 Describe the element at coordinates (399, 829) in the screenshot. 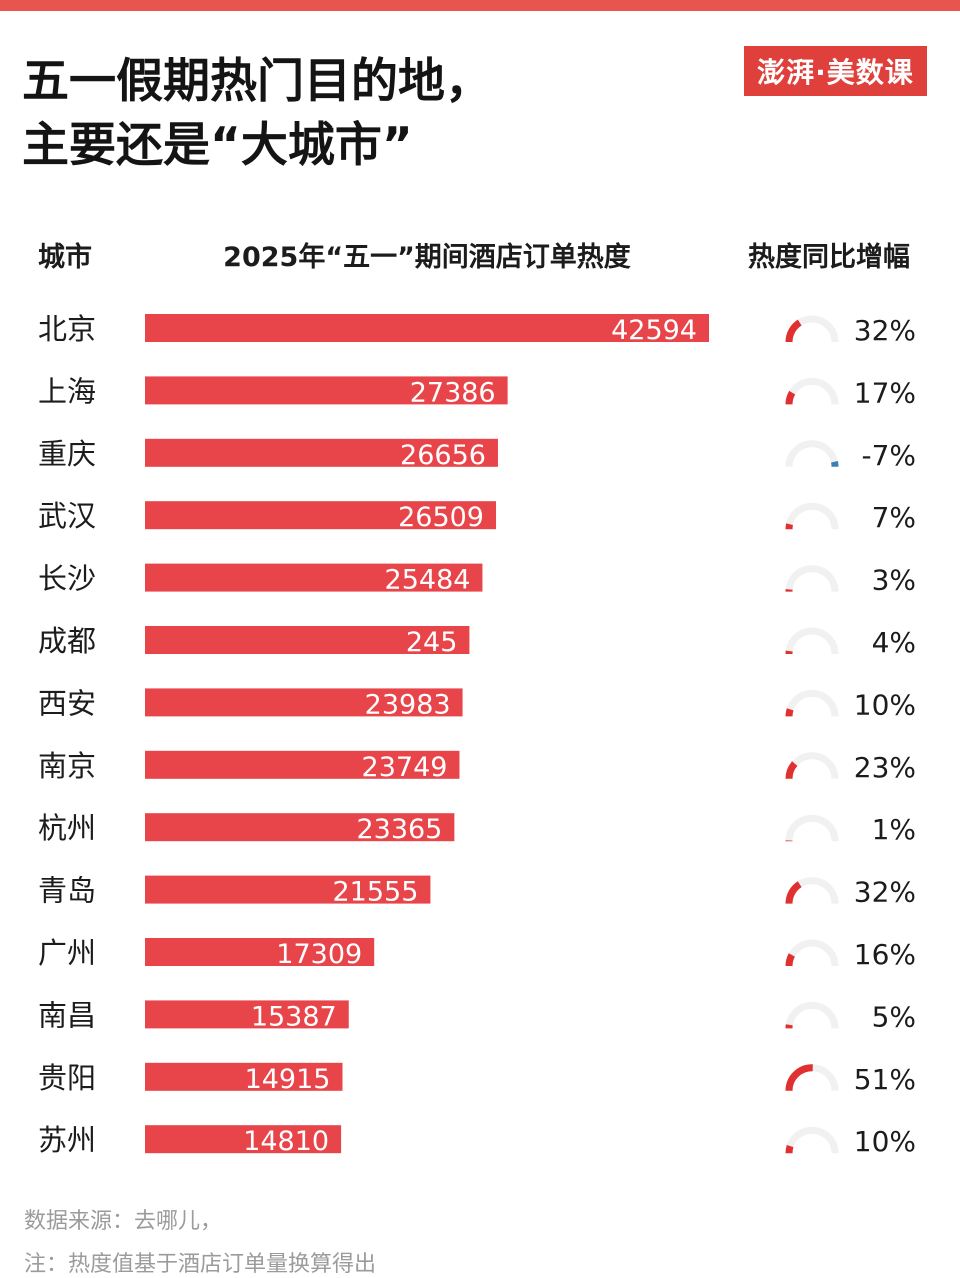

I see `bar-value-label: 23365` at that location.